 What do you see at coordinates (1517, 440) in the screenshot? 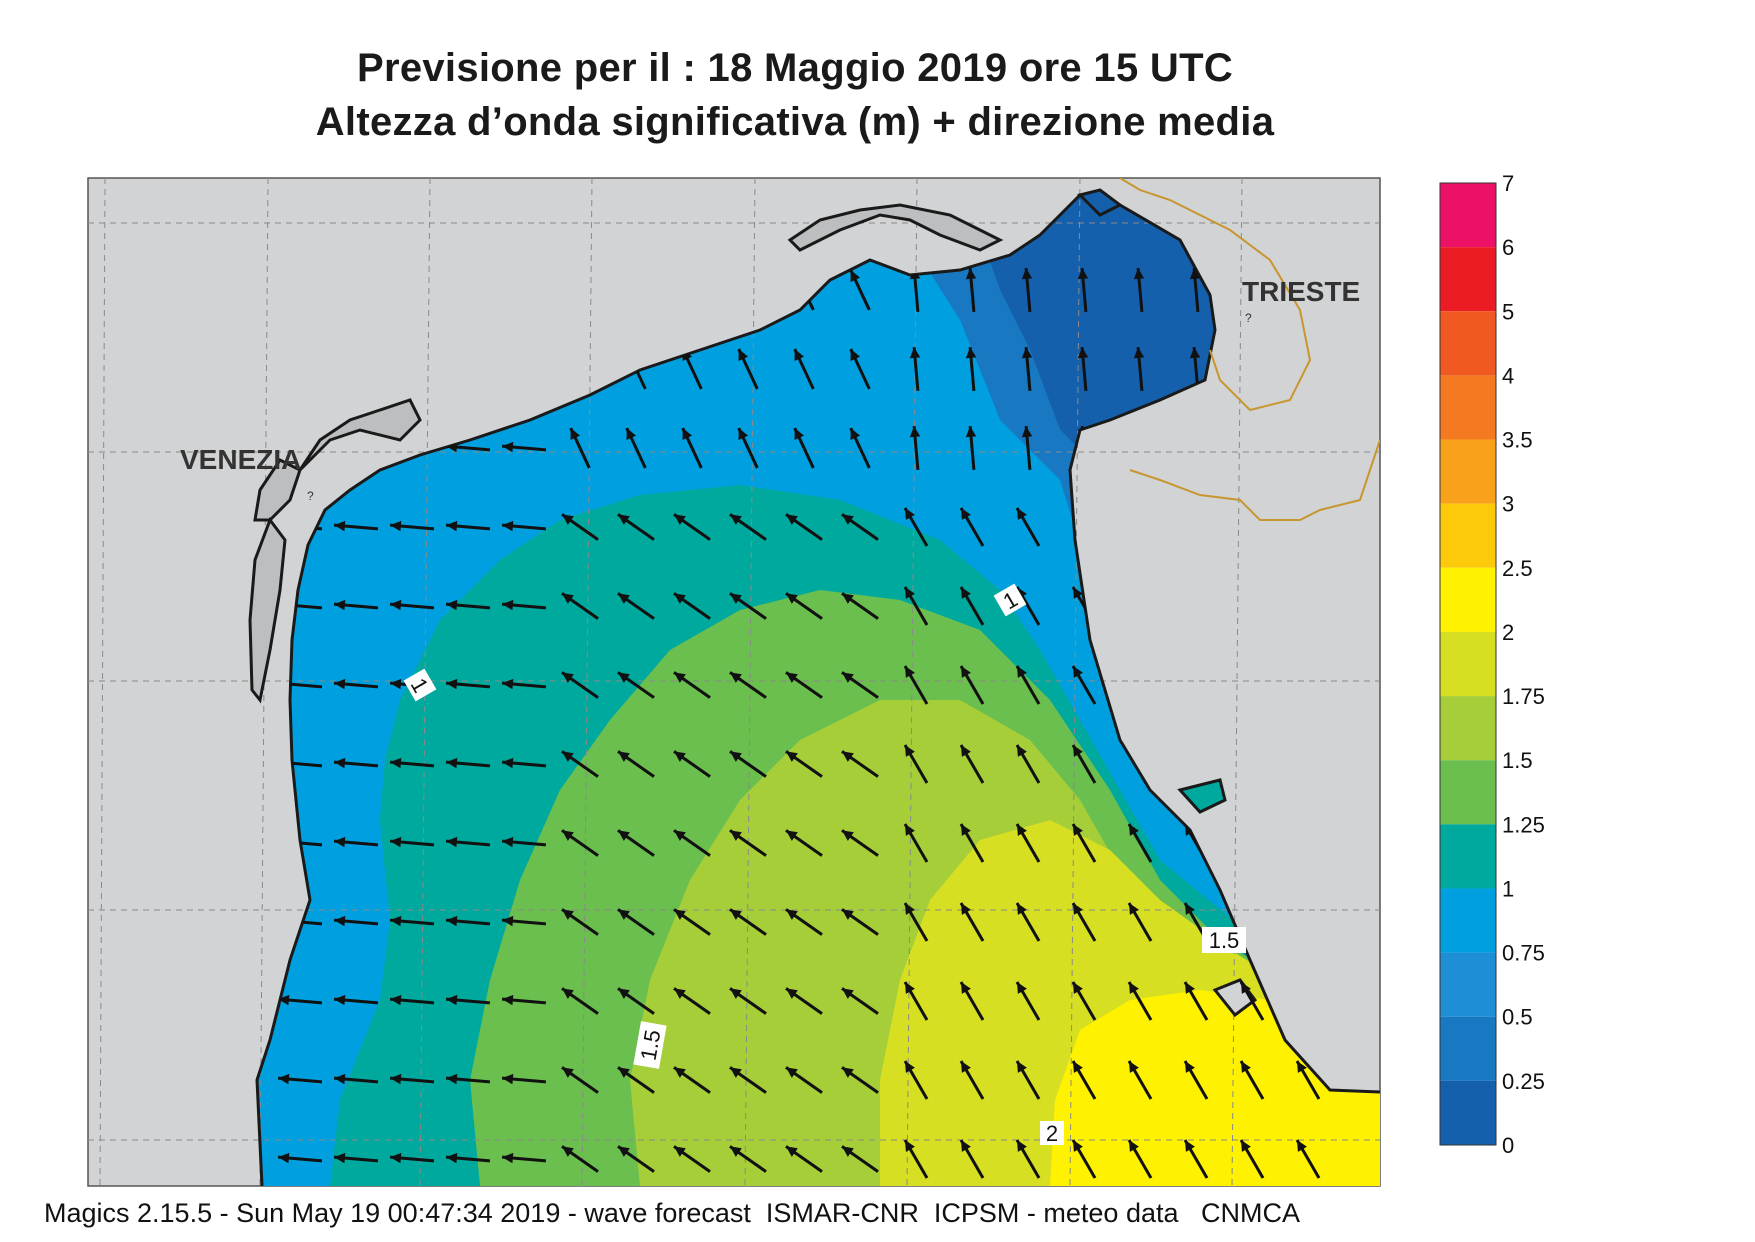
I see `legend-label: 3.5` at bounding box center [1517, 440].